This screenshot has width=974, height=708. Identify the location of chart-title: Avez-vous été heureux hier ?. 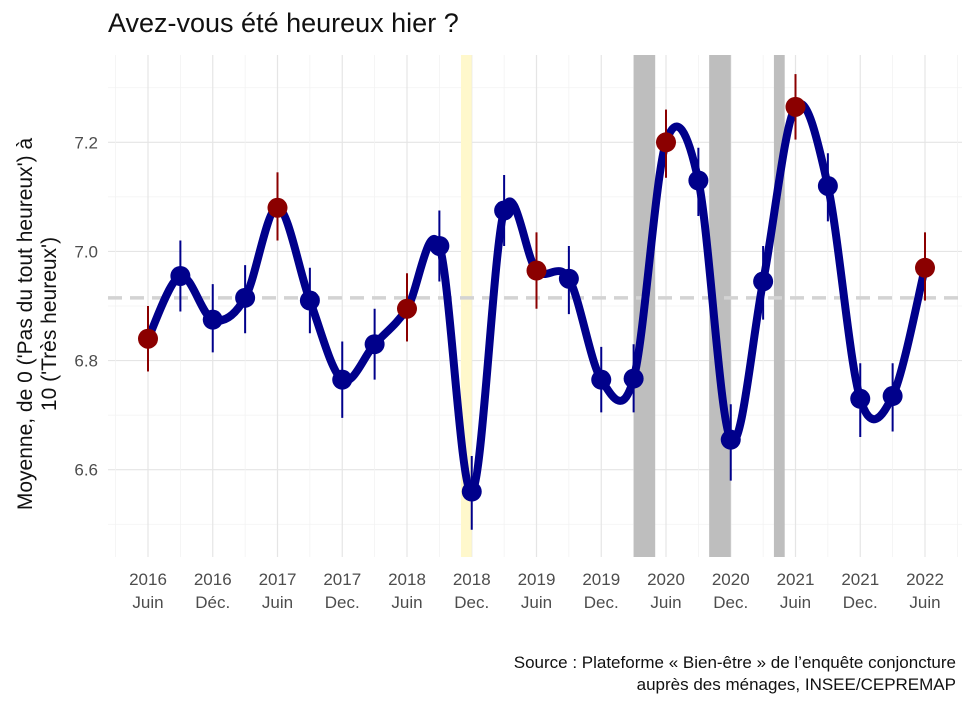
(283, 23).